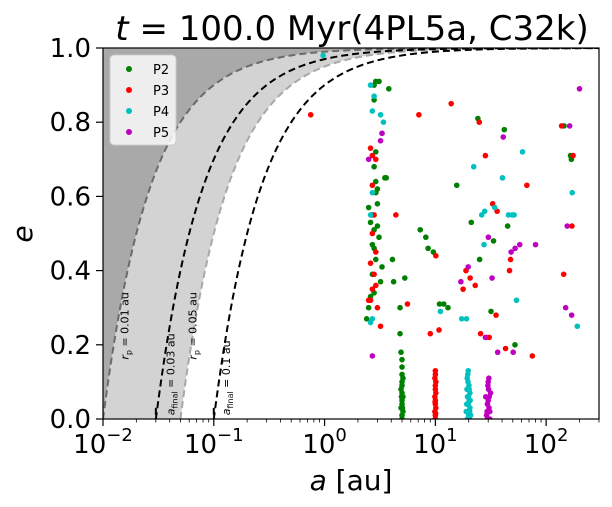  I want to click on legend-marker-p4, so click(129, 111).